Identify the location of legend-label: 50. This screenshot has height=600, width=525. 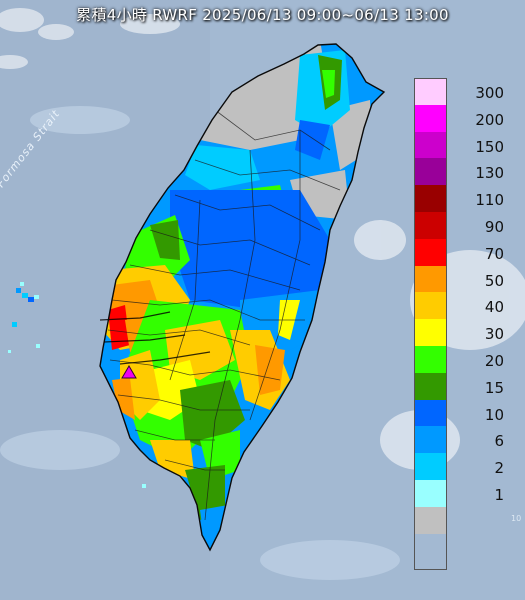
(494, 280).